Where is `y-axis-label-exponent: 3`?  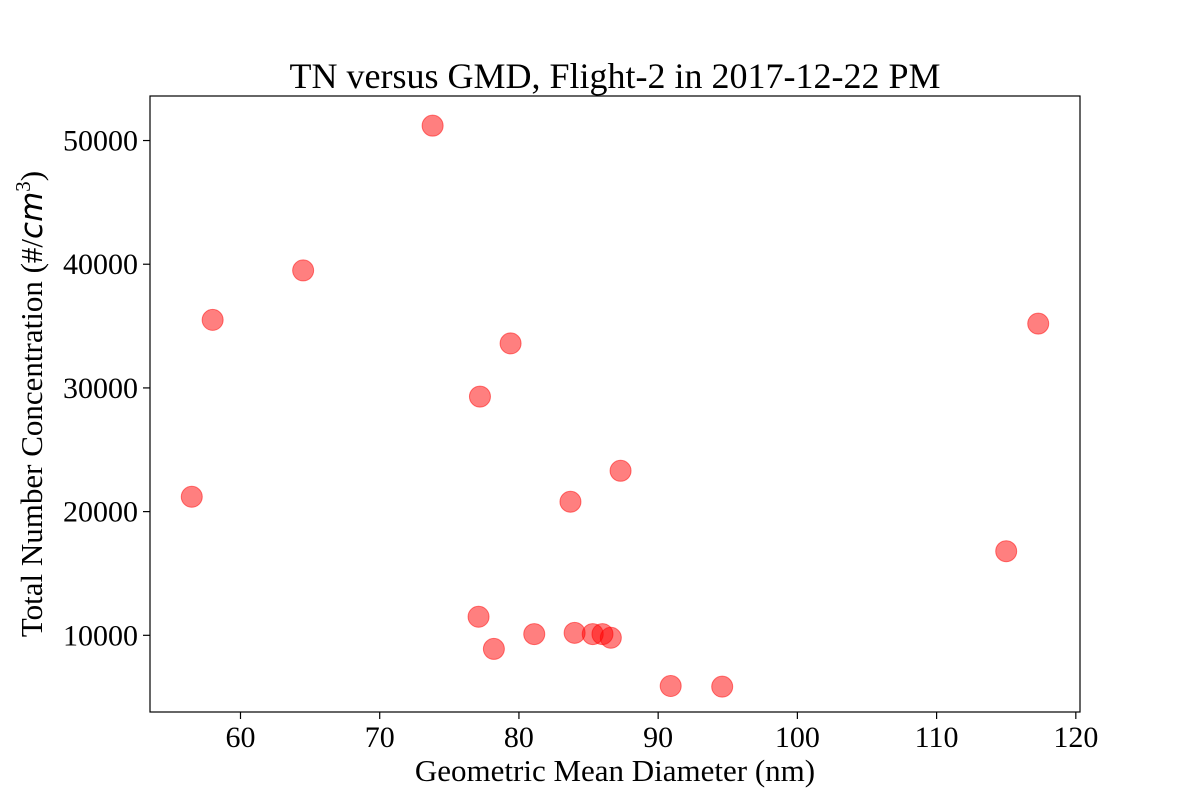
y-axis-label-exponent: 3 is located at coordinates (23, 186).